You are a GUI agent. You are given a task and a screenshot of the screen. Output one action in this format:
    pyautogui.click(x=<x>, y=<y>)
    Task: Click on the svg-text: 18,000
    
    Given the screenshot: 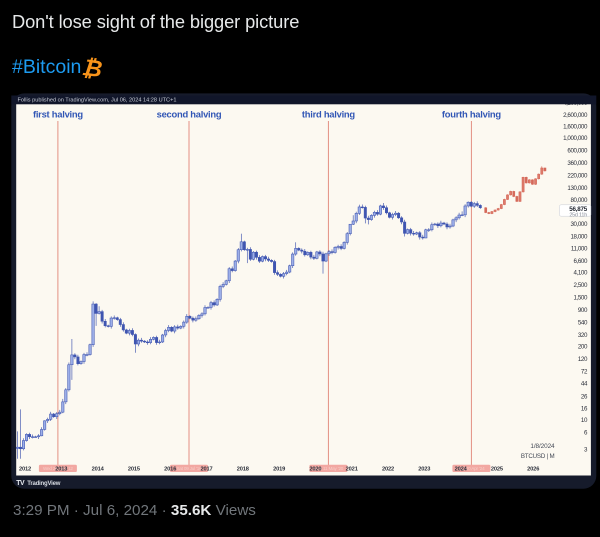 What is the action you would take?
    pyautogui.click(x=578, y=237)
    